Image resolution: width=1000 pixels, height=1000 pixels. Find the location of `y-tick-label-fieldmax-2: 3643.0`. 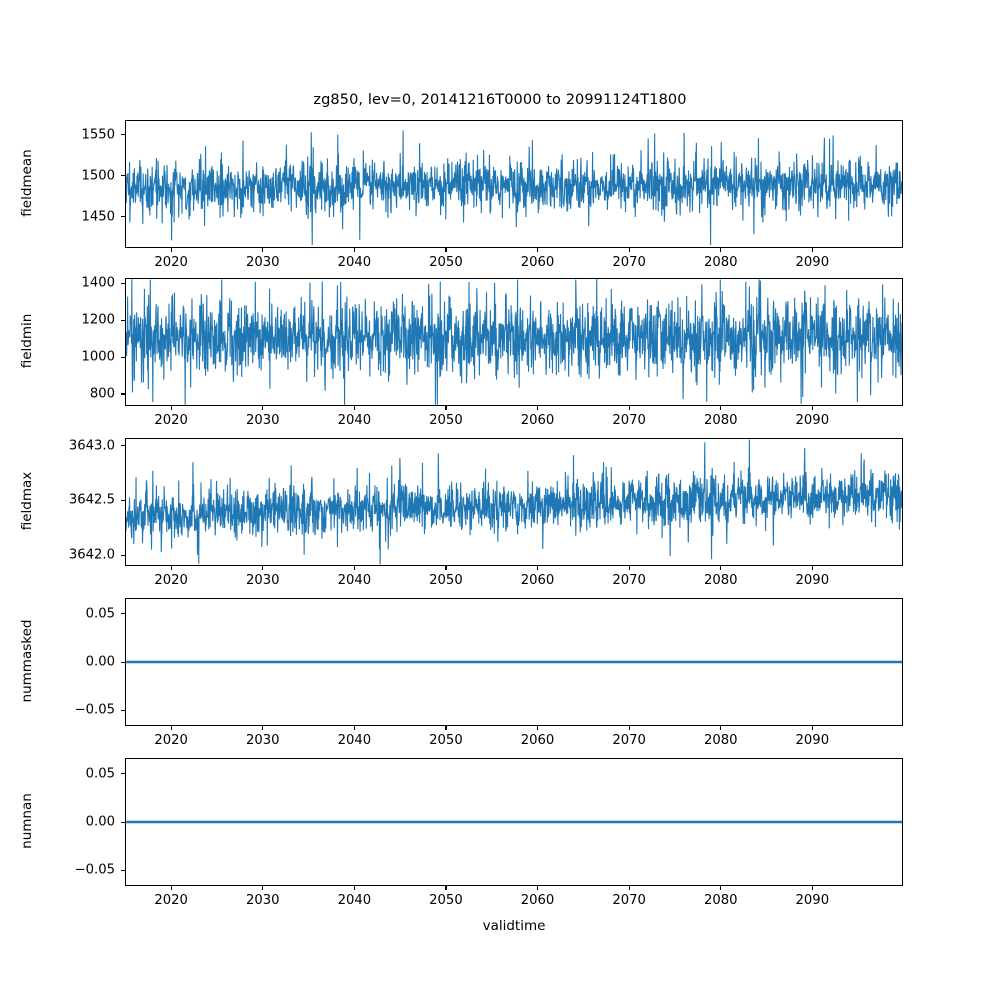

y-tick-label-fieldmax-2: 3643.0 is located at coordinates (91, 446).